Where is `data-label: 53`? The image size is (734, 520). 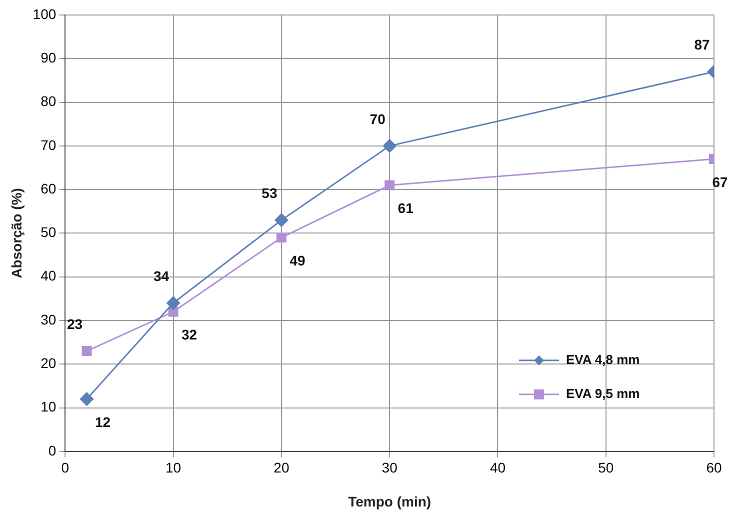 data-label: 53 is located at coordinates (270, 192).